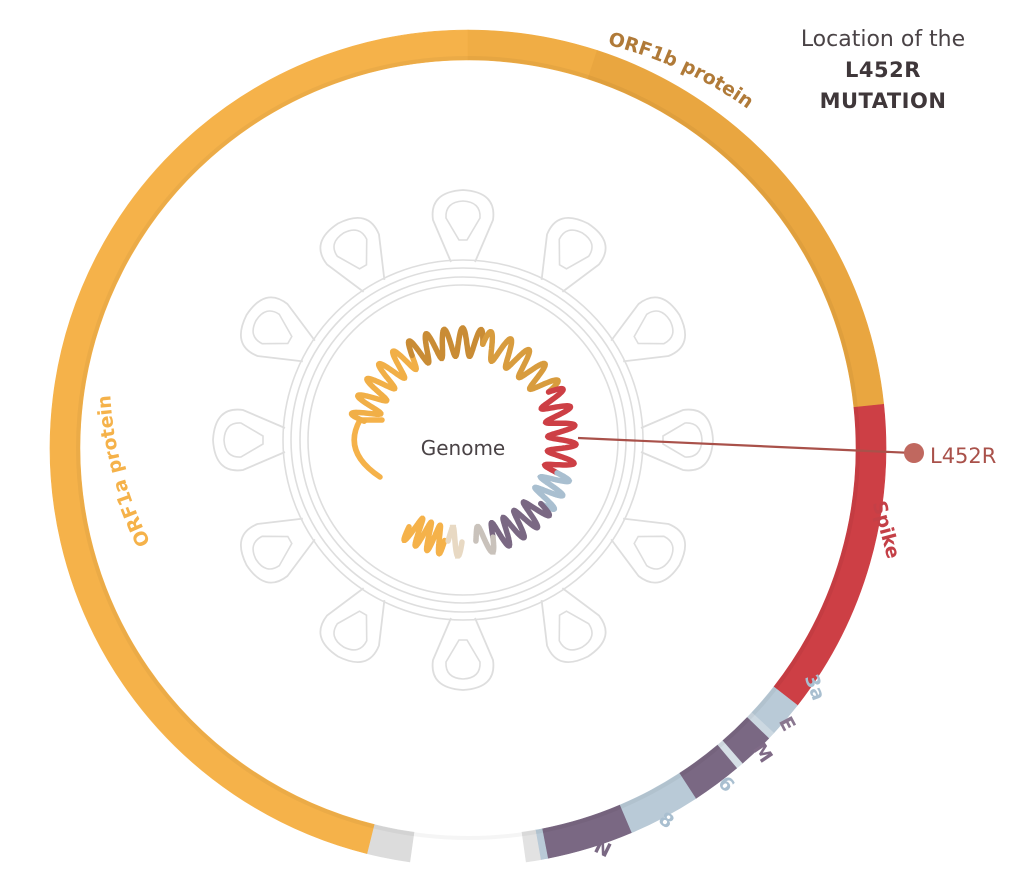 This screenshot has width=1016, height=883. Describe the element at coordinates (586, 831) in the screenshot. I see `ring-segment-n` at that location.